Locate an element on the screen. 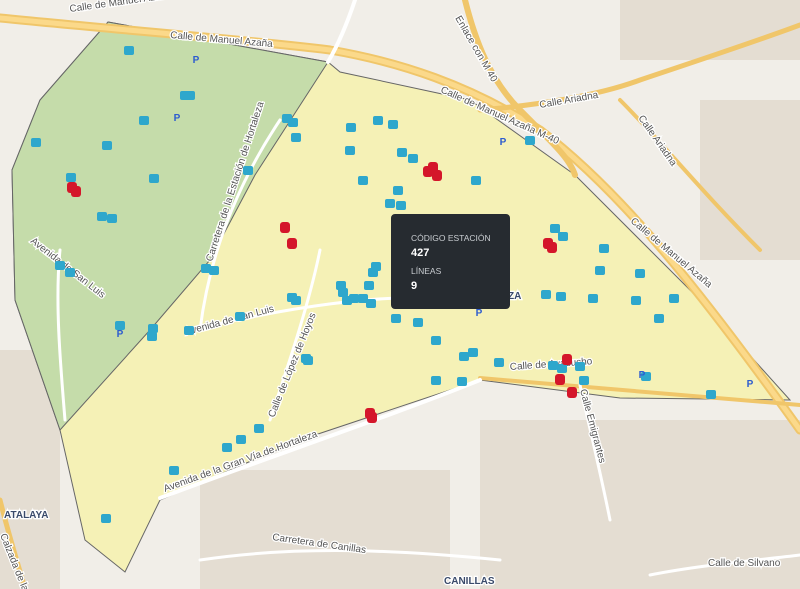 The image size is (800, 589). tooltip: CÓDIGO ESTACIÓN 427 LÍNEAS 9 is located at coordinates (450, 261).